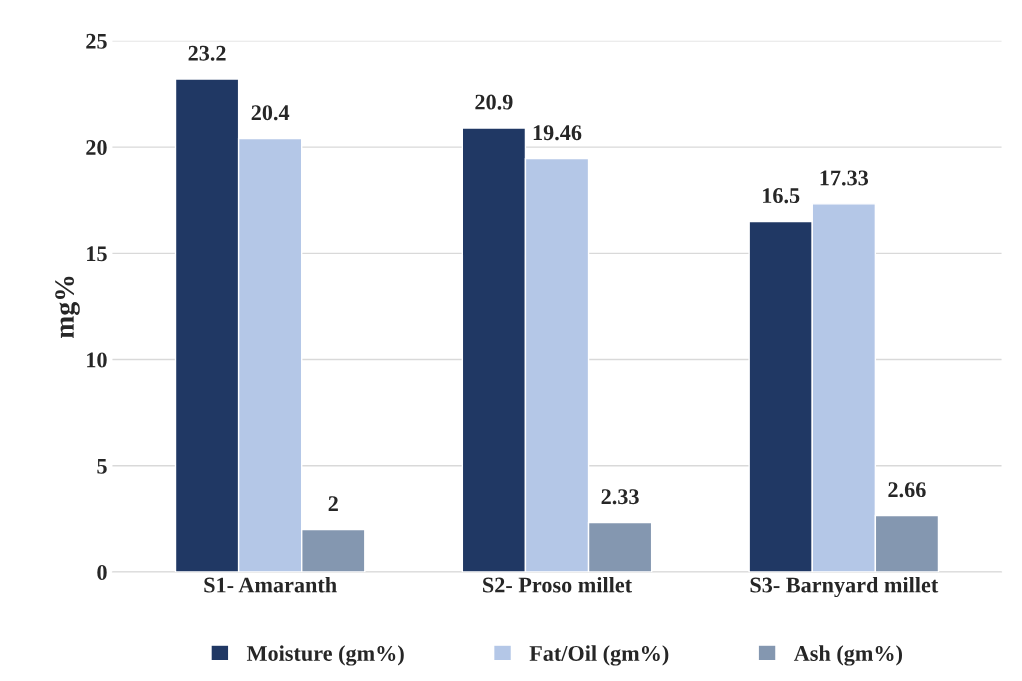 This screenshot has width=1022, height=681. I want to click on y-tick-label: 15, so click(97, 254).